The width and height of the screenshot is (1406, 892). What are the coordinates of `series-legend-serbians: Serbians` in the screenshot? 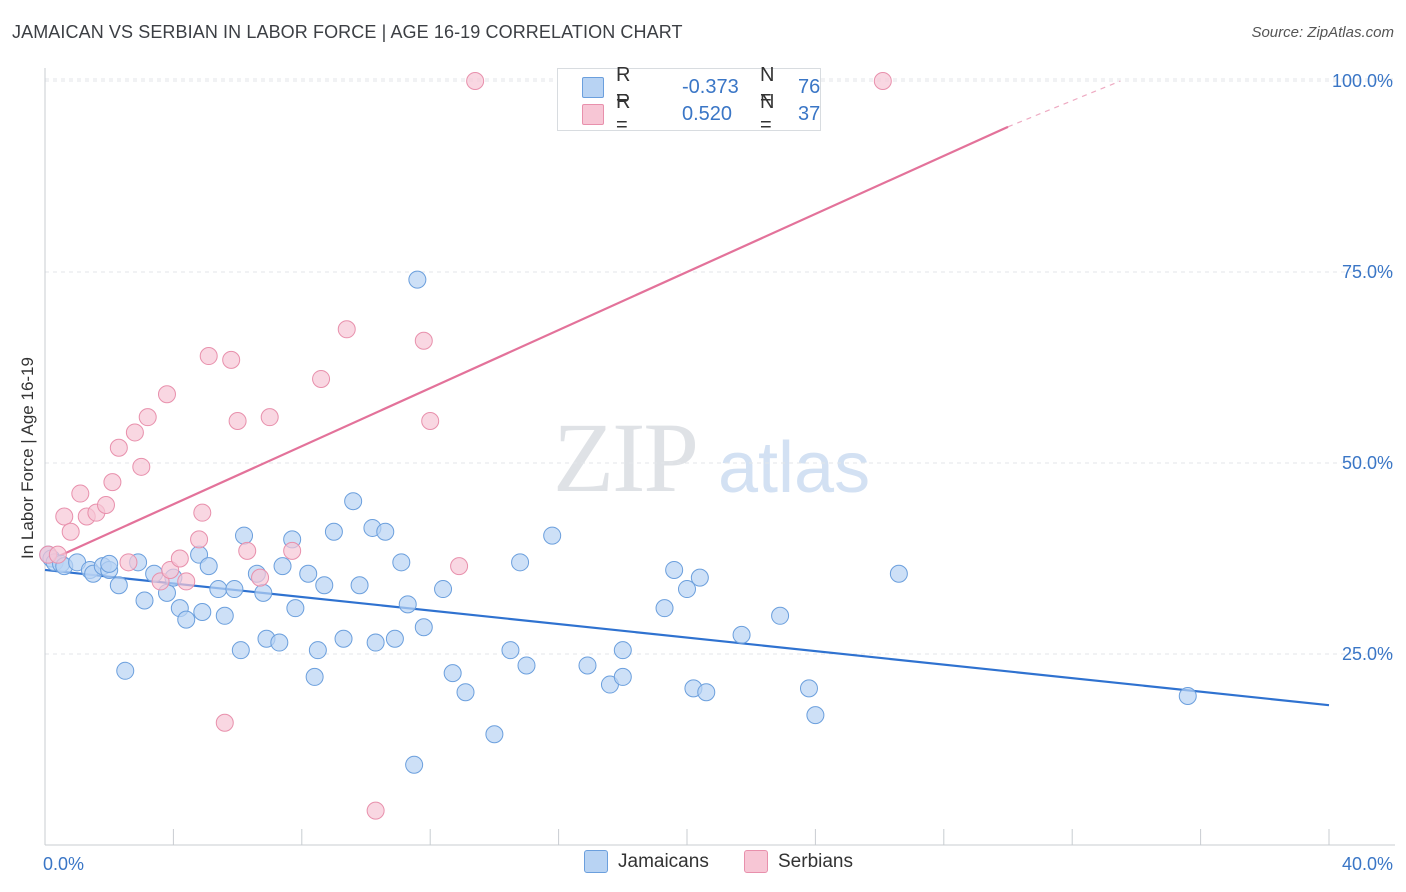 It's located at (798, 861).